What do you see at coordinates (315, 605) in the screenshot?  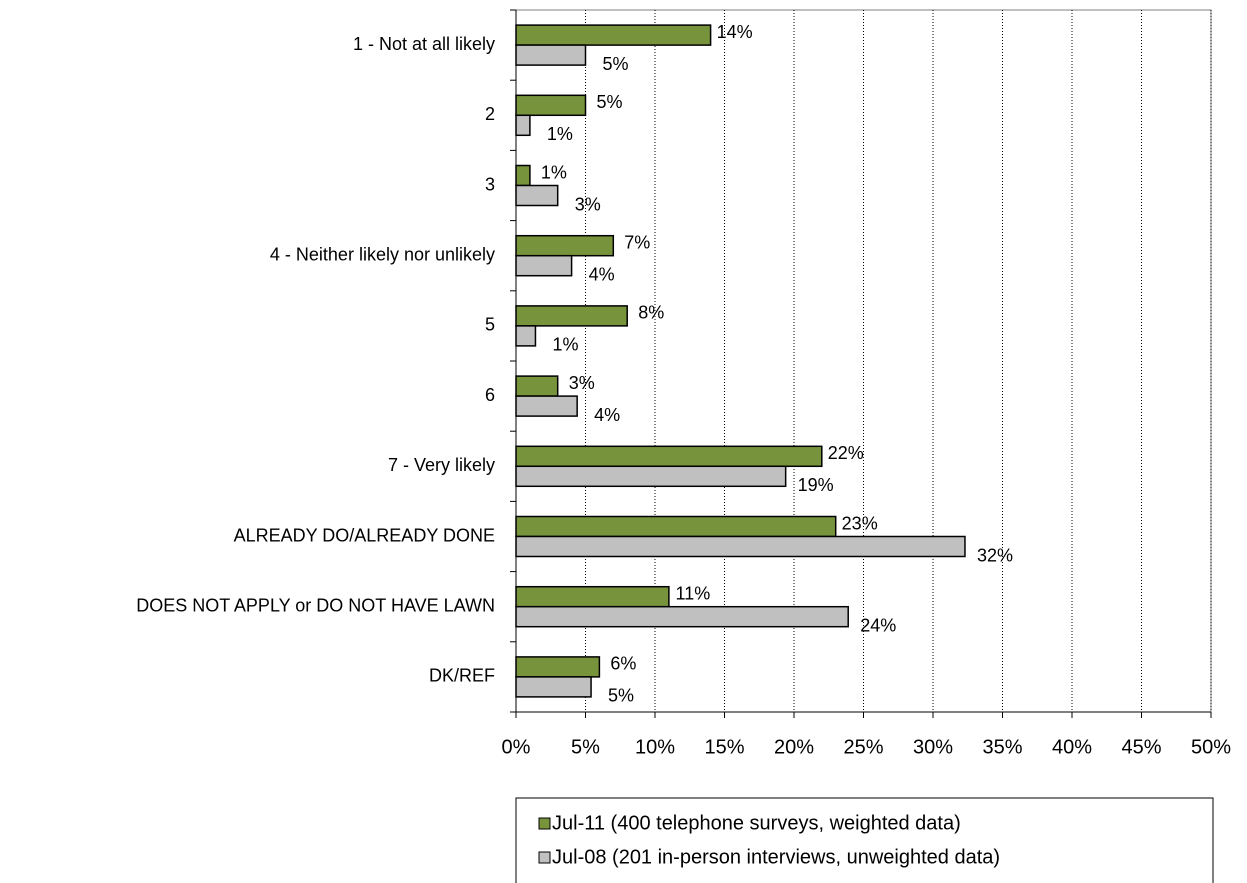 I see `y-tick-label: DOES NOT APPLY or DO NOT HAVE LAWN` at bounding box center [315, 605].